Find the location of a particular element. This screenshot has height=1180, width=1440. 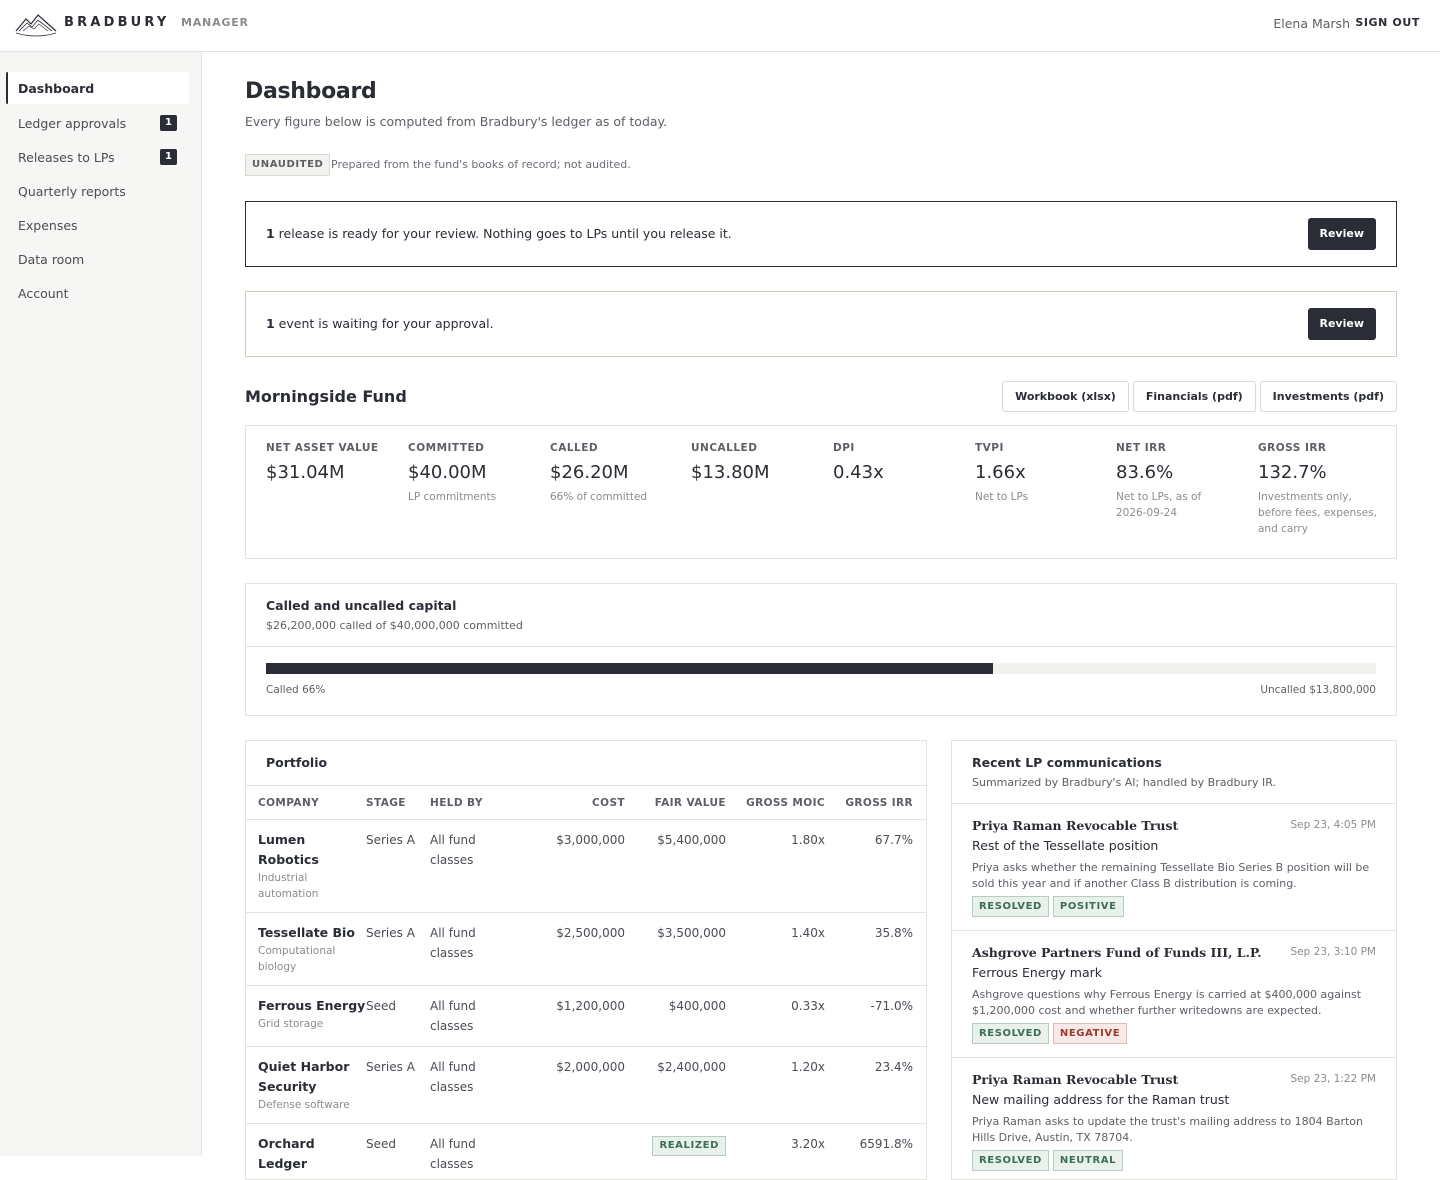

held-by-cell: All fund classes is located at coordinates (475, 1152).